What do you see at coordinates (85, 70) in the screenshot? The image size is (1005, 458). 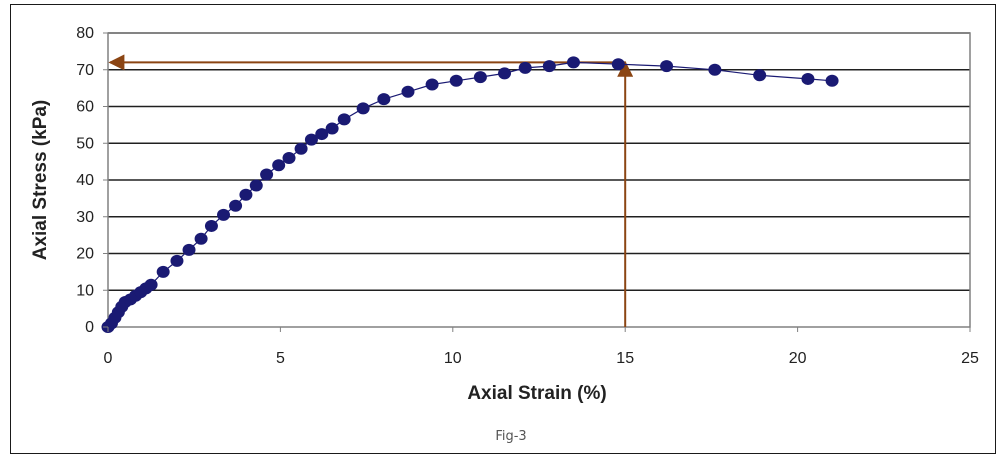 I see `y-tick-label: 70` at bounding box center [85, 70].